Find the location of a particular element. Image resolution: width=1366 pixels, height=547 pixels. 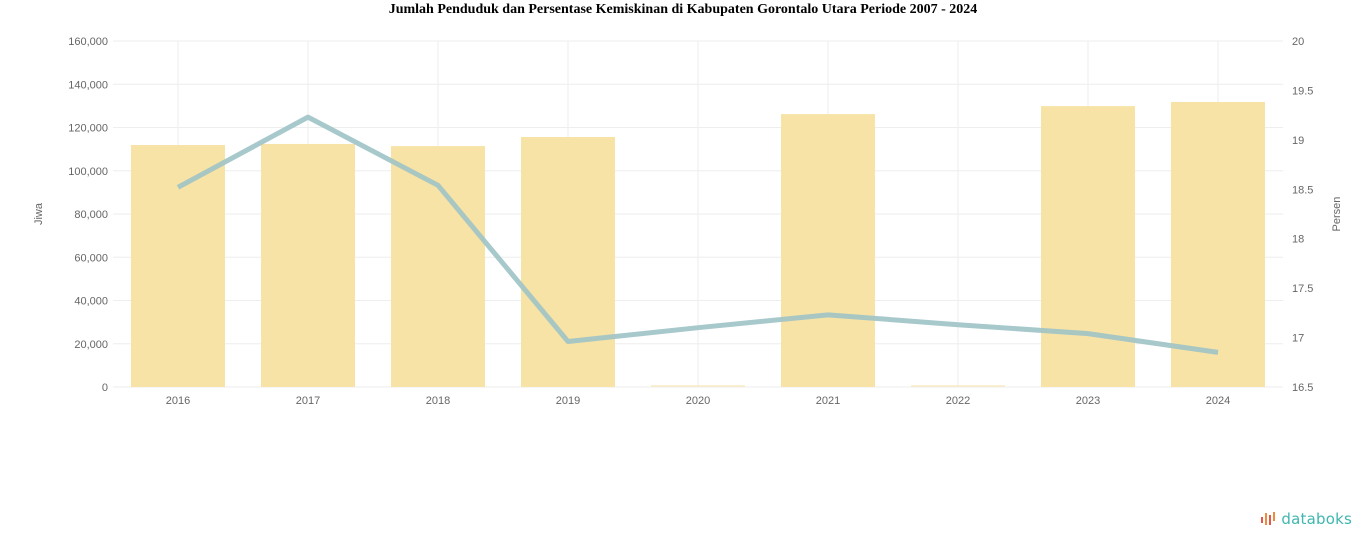

right-tick-label: 17 is located at coordinates (1298, 339).